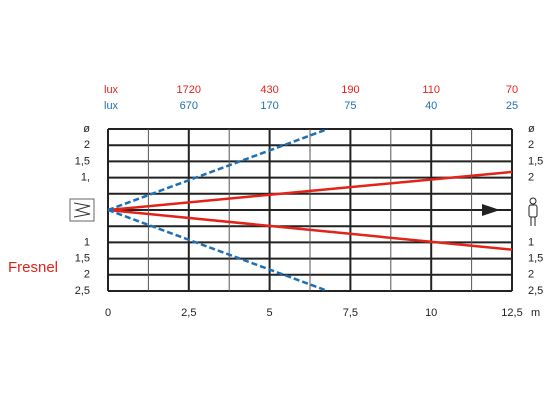 This screenshot has width=550, height=400. Describe the element at coordinates (491, 210) in the screenshot. I see `arrow-head` at that location.